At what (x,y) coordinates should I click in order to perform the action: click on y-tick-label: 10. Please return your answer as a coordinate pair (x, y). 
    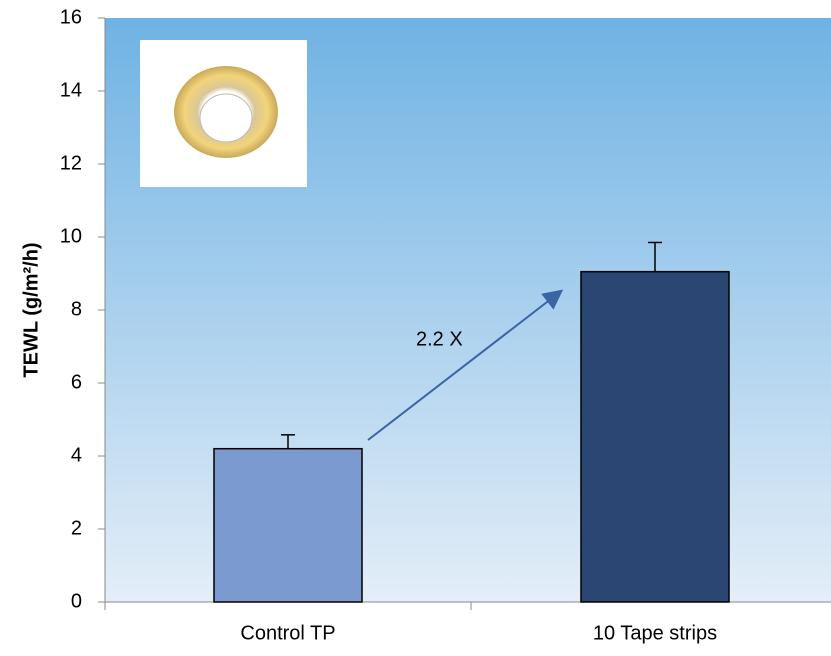
    Looking at the image, I should click on (71, 236).